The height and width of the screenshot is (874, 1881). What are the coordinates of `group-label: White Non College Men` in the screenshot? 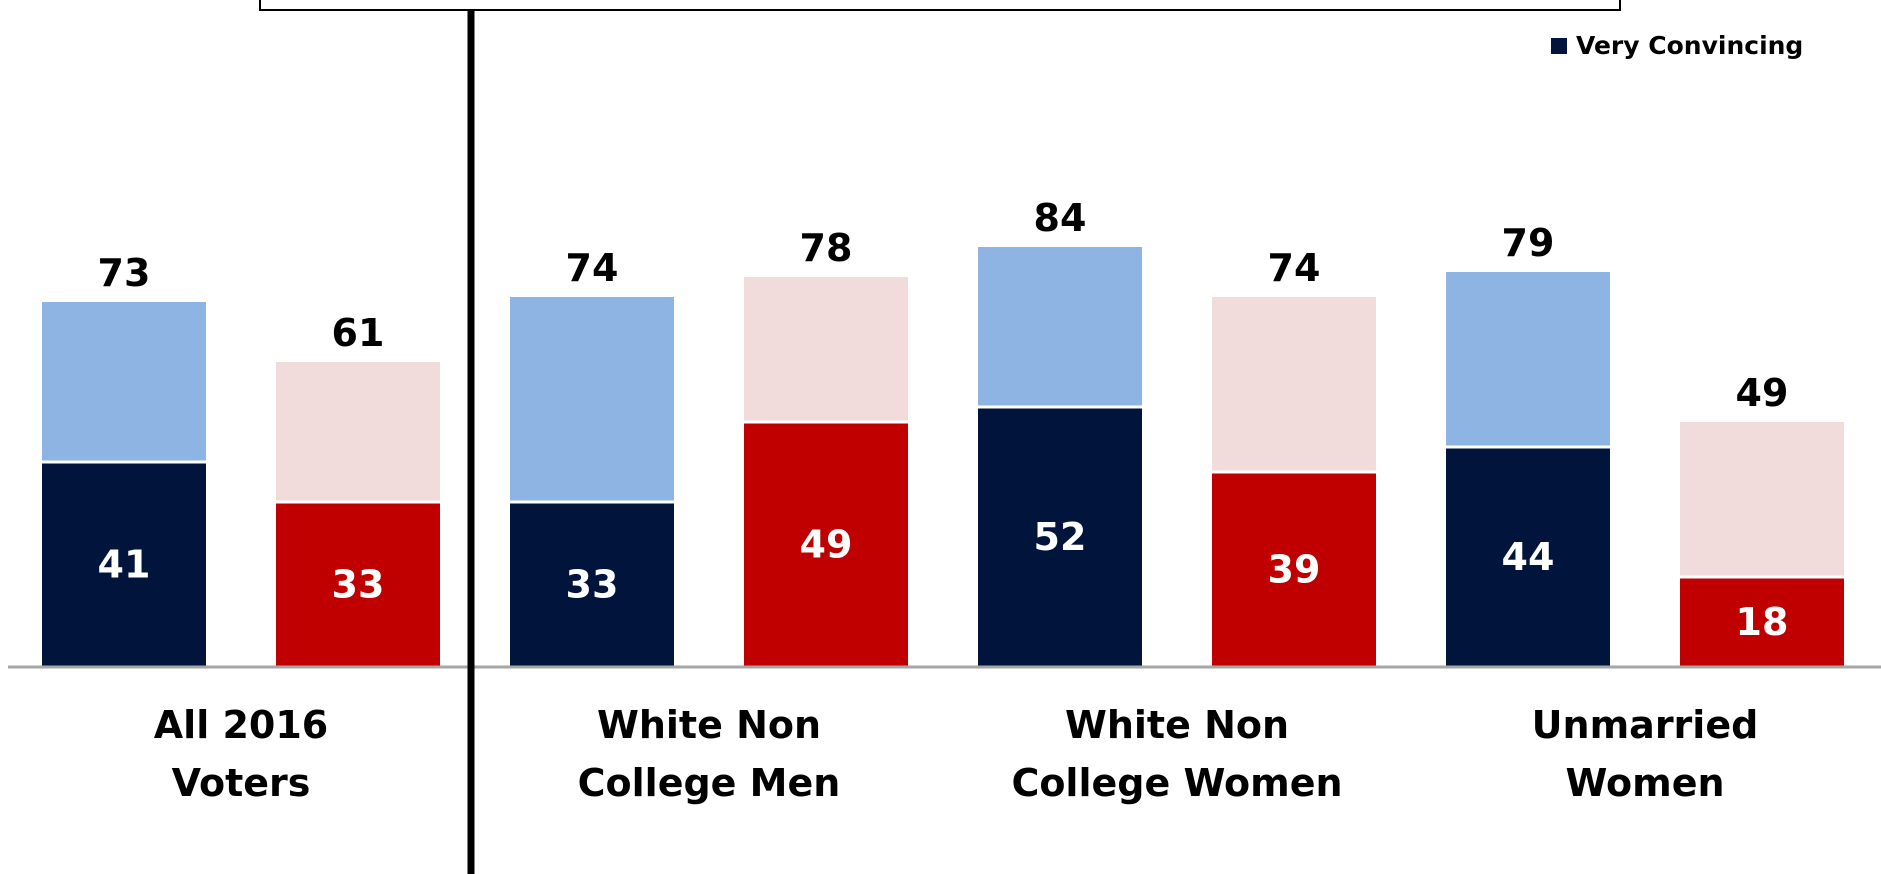 It's located at (709, 754).